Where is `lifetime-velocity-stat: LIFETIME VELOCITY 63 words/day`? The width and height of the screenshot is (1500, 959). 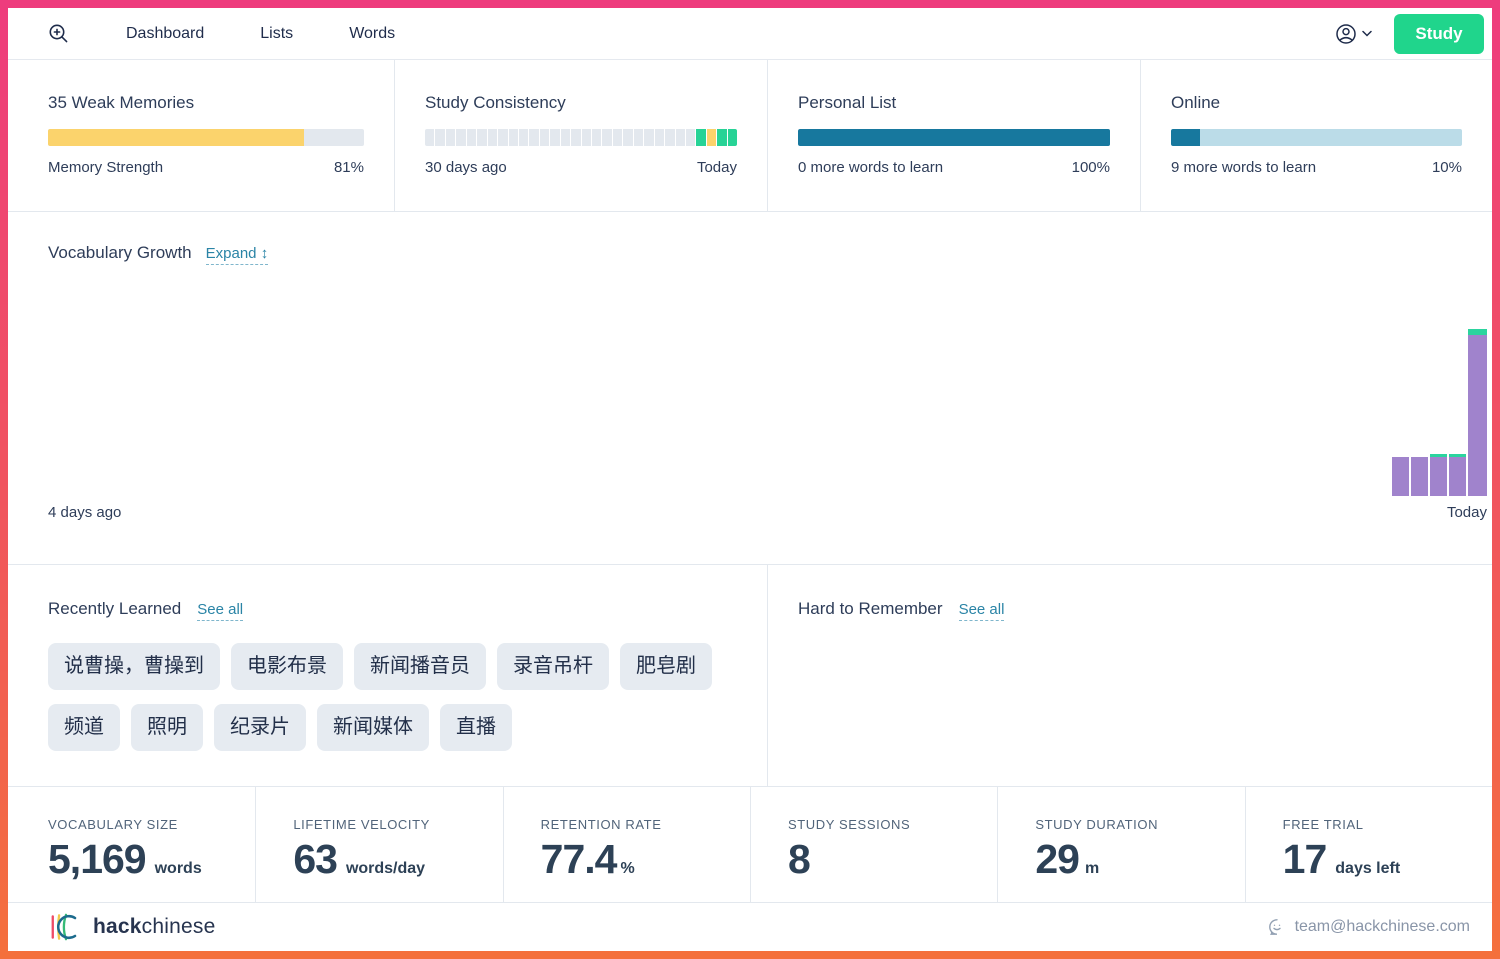
lifetime-velocity-stat: LIFETIME VELOCITY 63 words/day is located at coordinates (378, 844).